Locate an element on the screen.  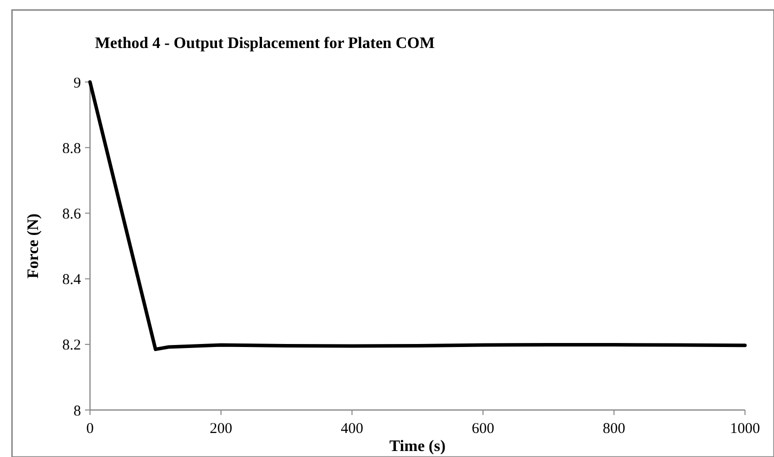
chart-title: Method 4 - Output Displacement for Platen COM is located at coordinates (265, 43).